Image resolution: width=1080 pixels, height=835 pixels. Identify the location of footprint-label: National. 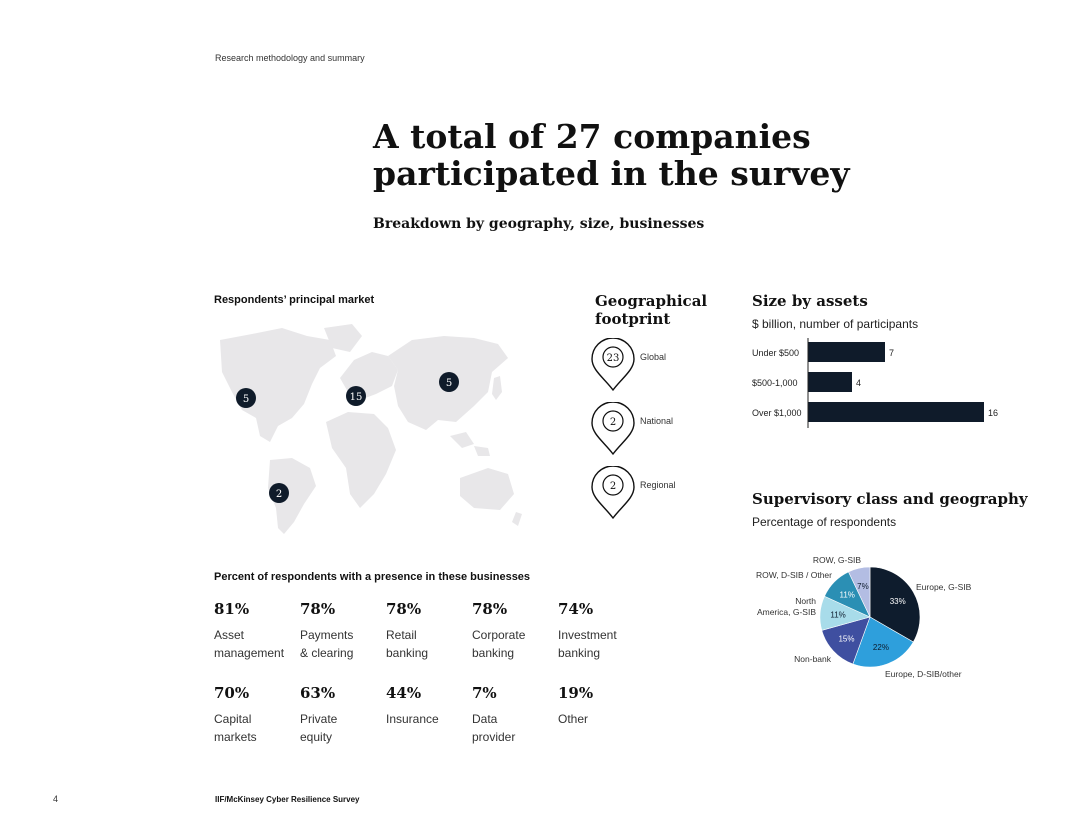
(657, 421).